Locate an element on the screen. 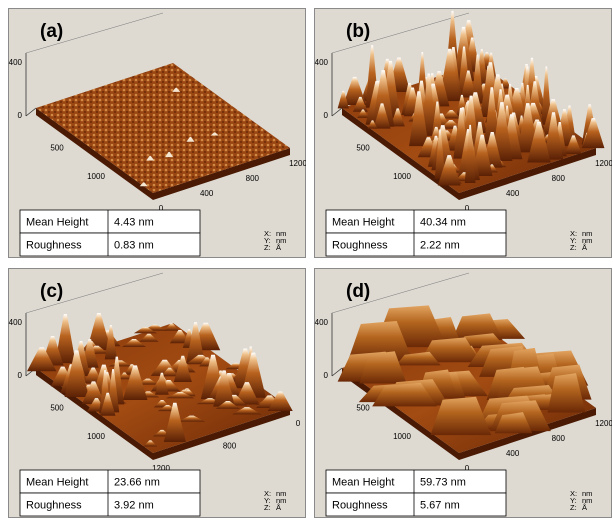  panel-label: (d) is located at coordinates (358, 291).